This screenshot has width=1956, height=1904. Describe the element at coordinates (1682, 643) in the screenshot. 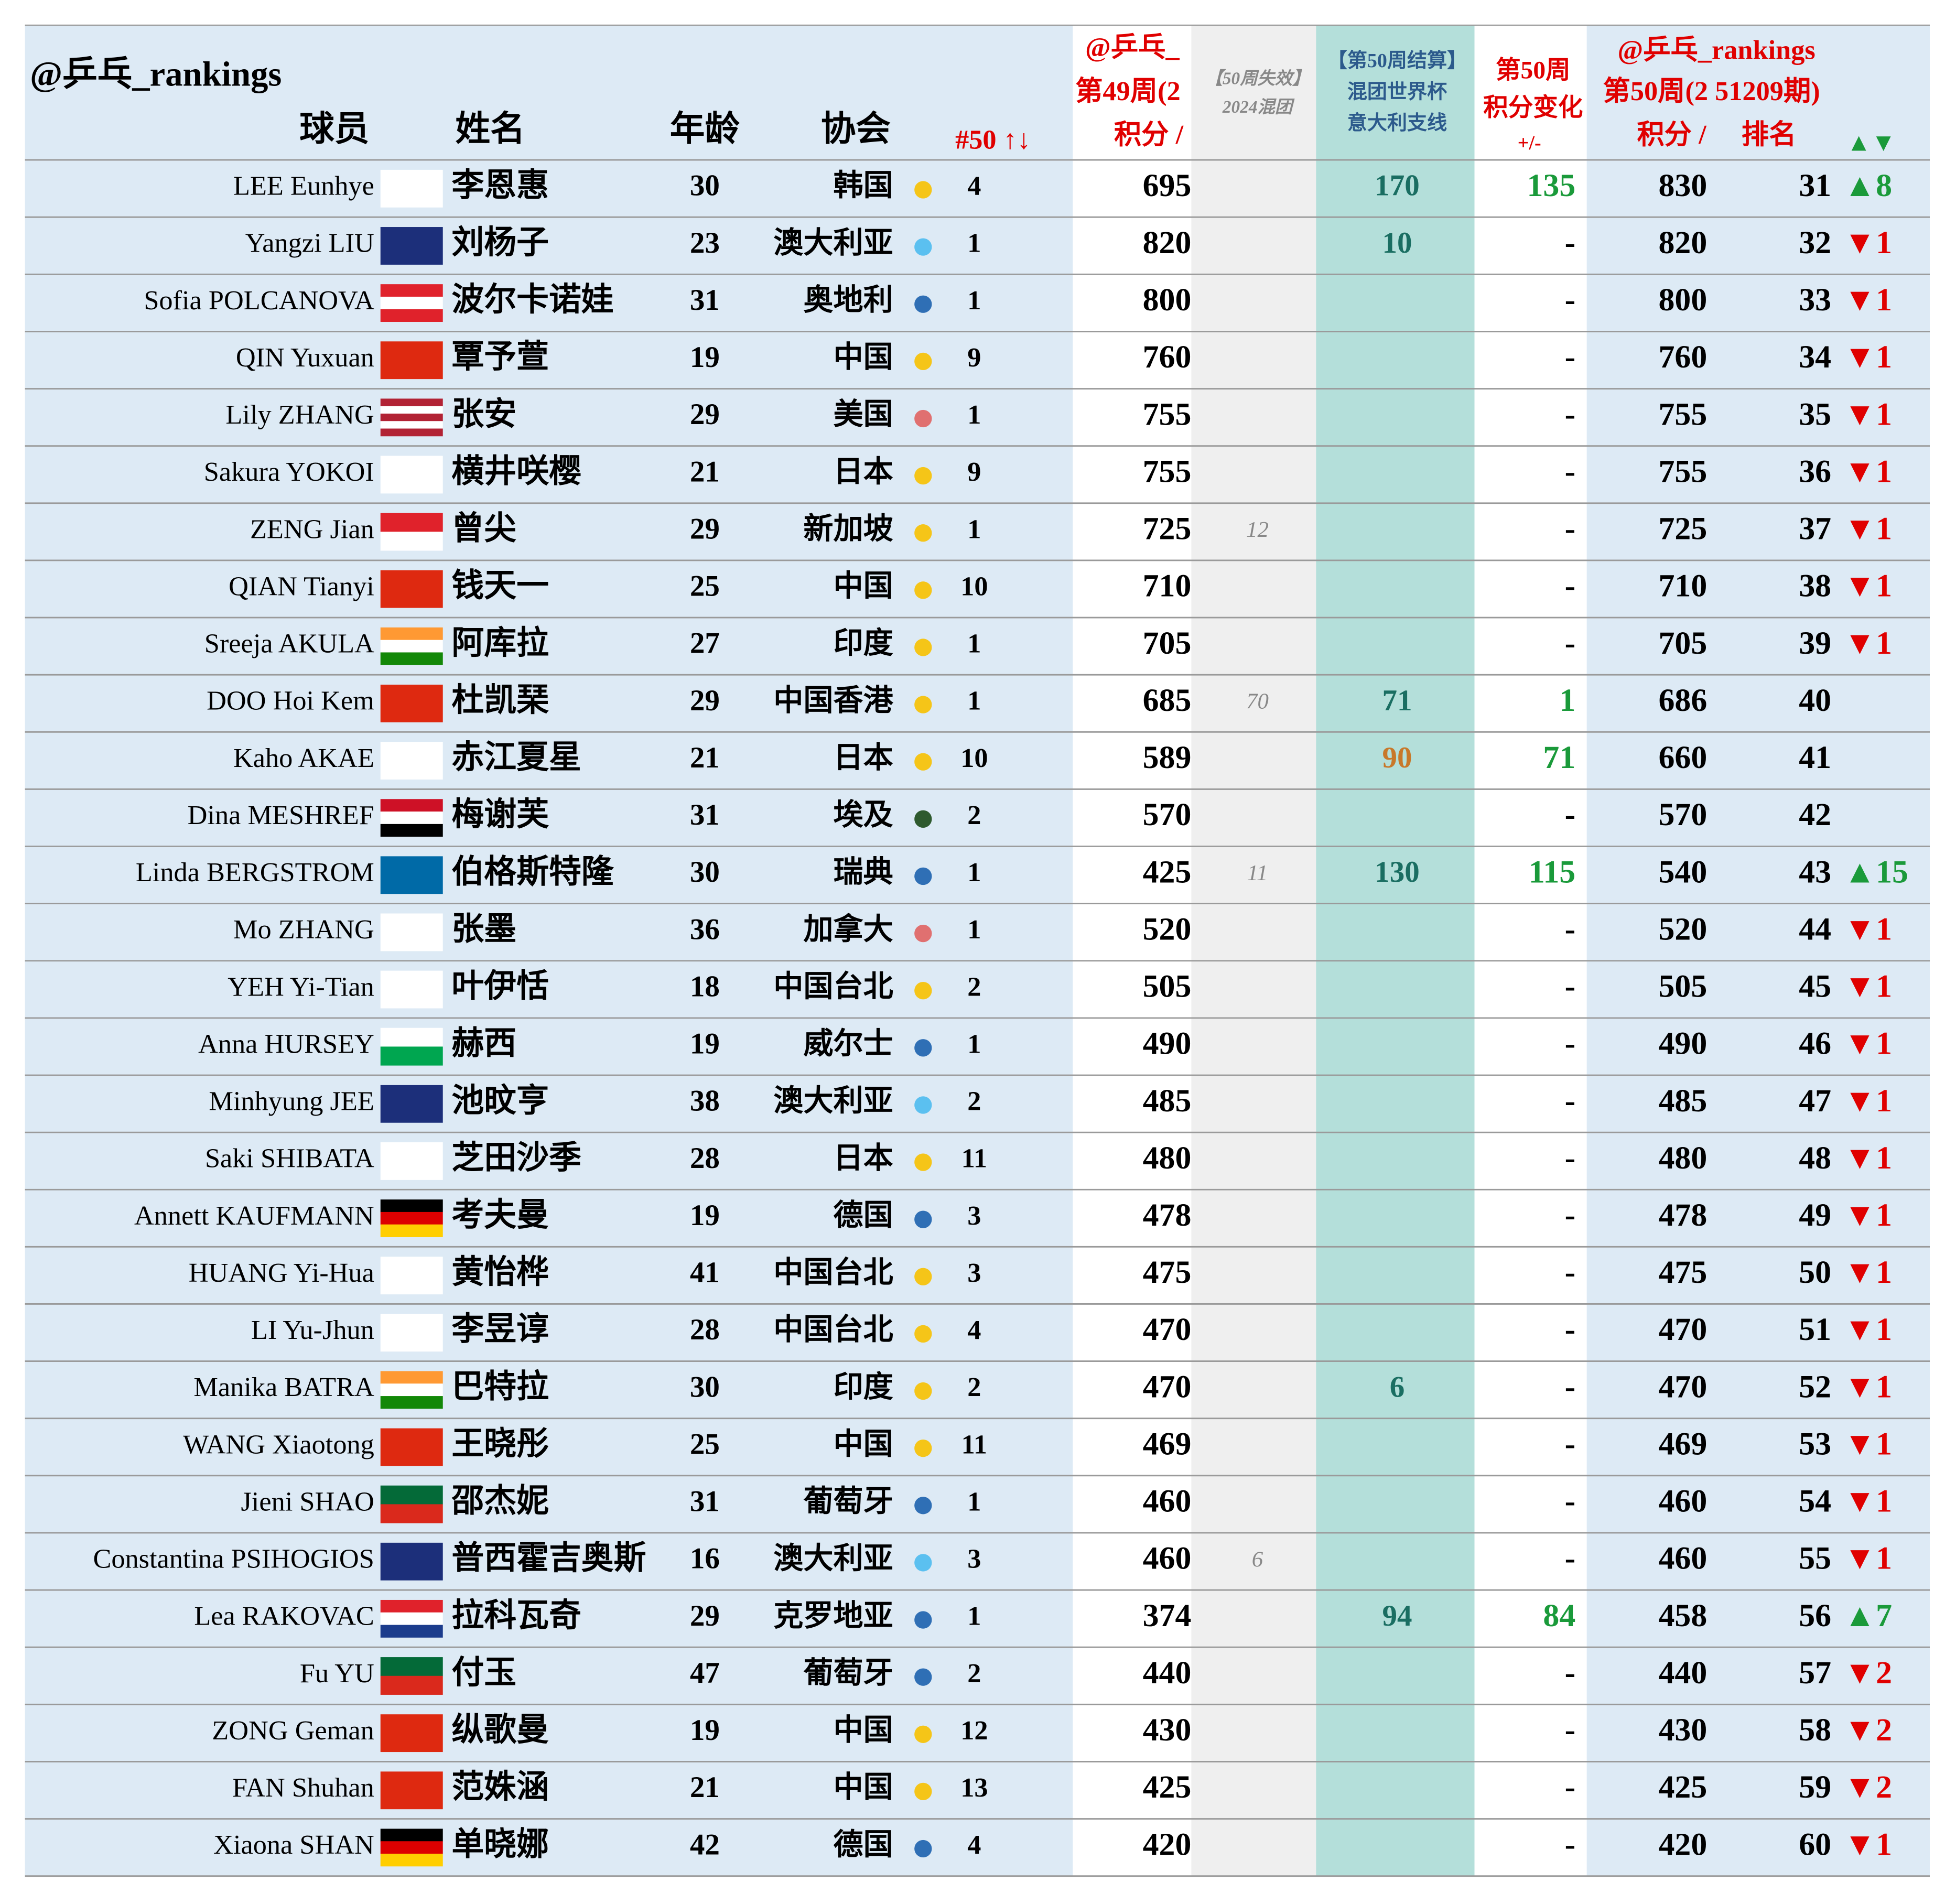

I see `cell-w50: 705` at that location.